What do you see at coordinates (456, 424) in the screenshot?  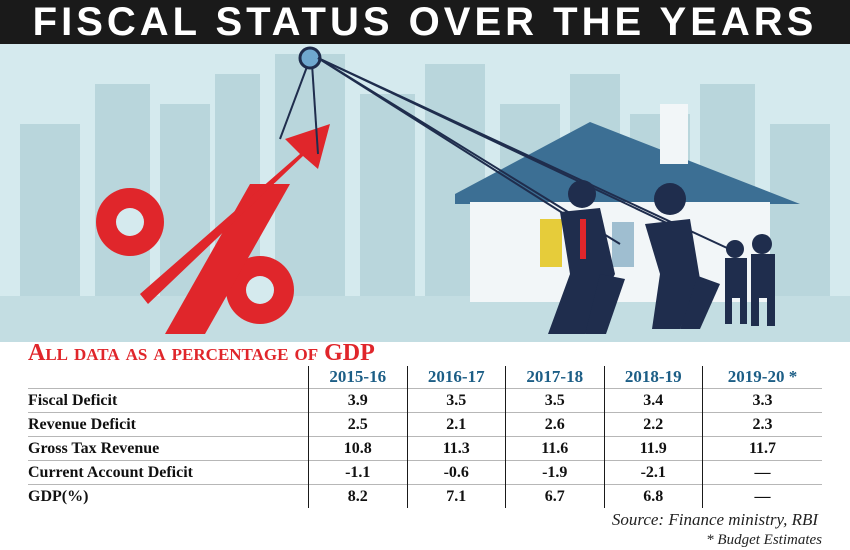 I see `table-cell: 2.1` at bounding box center [456, 424].